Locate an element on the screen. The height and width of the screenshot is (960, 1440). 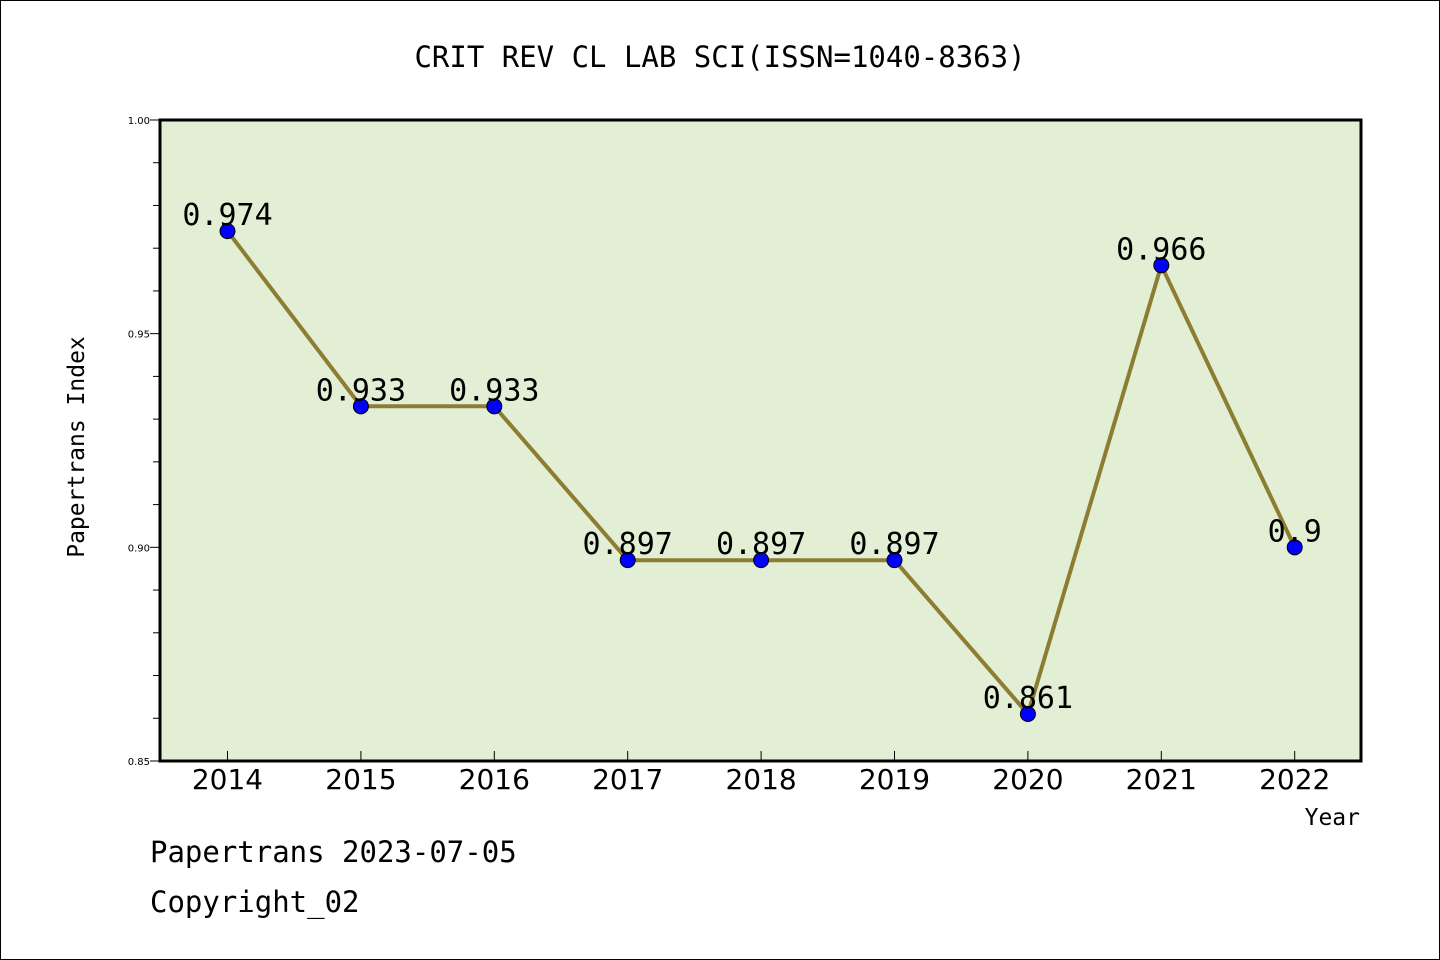
data-label: 0.974 is located at coordinates (227, 215).